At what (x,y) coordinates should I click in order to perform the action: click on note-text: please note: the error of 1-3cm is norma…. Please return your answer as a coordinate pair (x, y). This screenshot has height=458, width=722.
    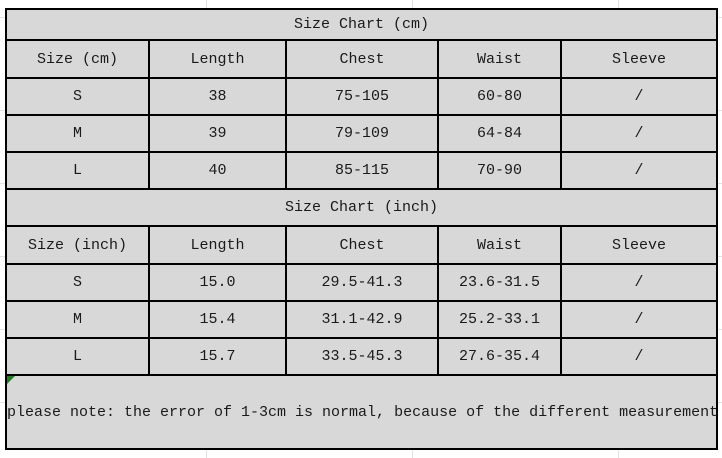
    Looking at the image, I should click on (362, 412).